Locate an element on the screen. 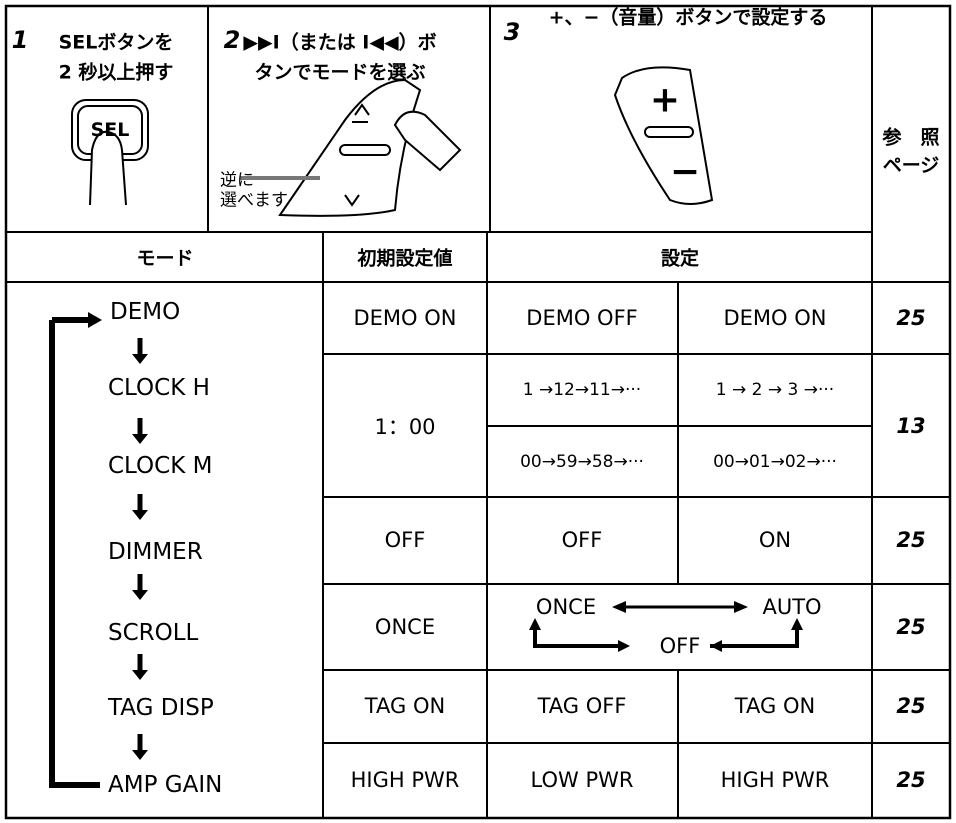  note-text: 逆に is located at coordinates (237, 180).